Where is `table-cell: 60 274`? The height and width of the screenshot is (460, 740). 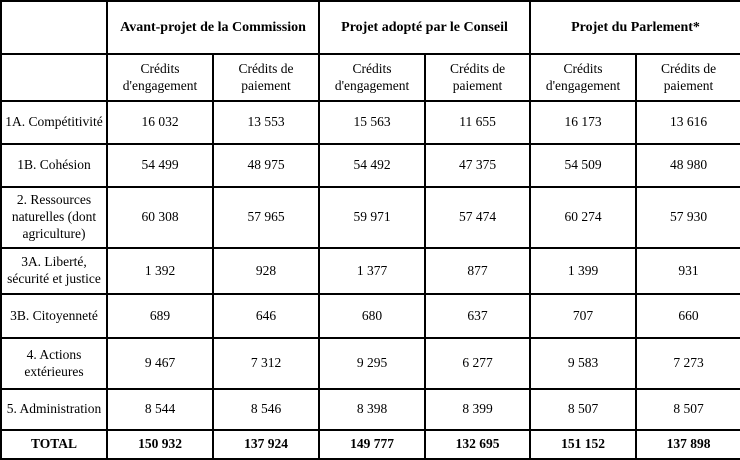
table-cell: 60 274 is located at coordinates (583, 217).